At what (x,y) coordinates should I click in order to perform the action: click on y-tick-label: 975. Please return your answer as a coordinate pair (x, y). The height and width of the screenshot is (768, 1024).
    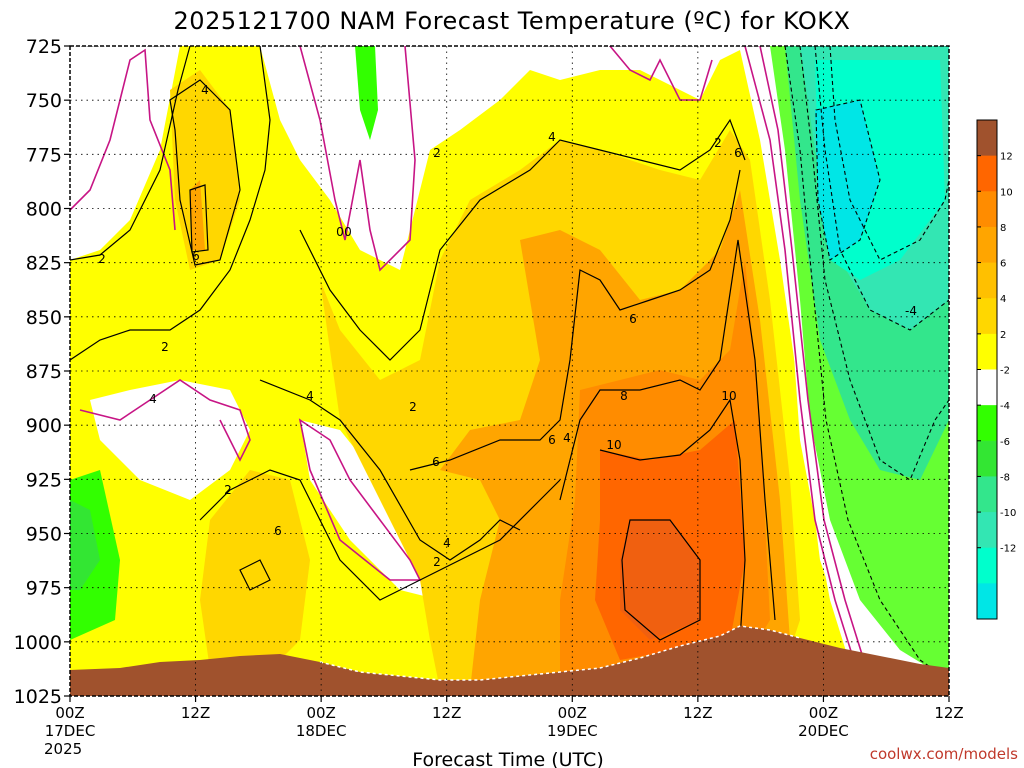
    Looking at the image, I should click on (44, 589).